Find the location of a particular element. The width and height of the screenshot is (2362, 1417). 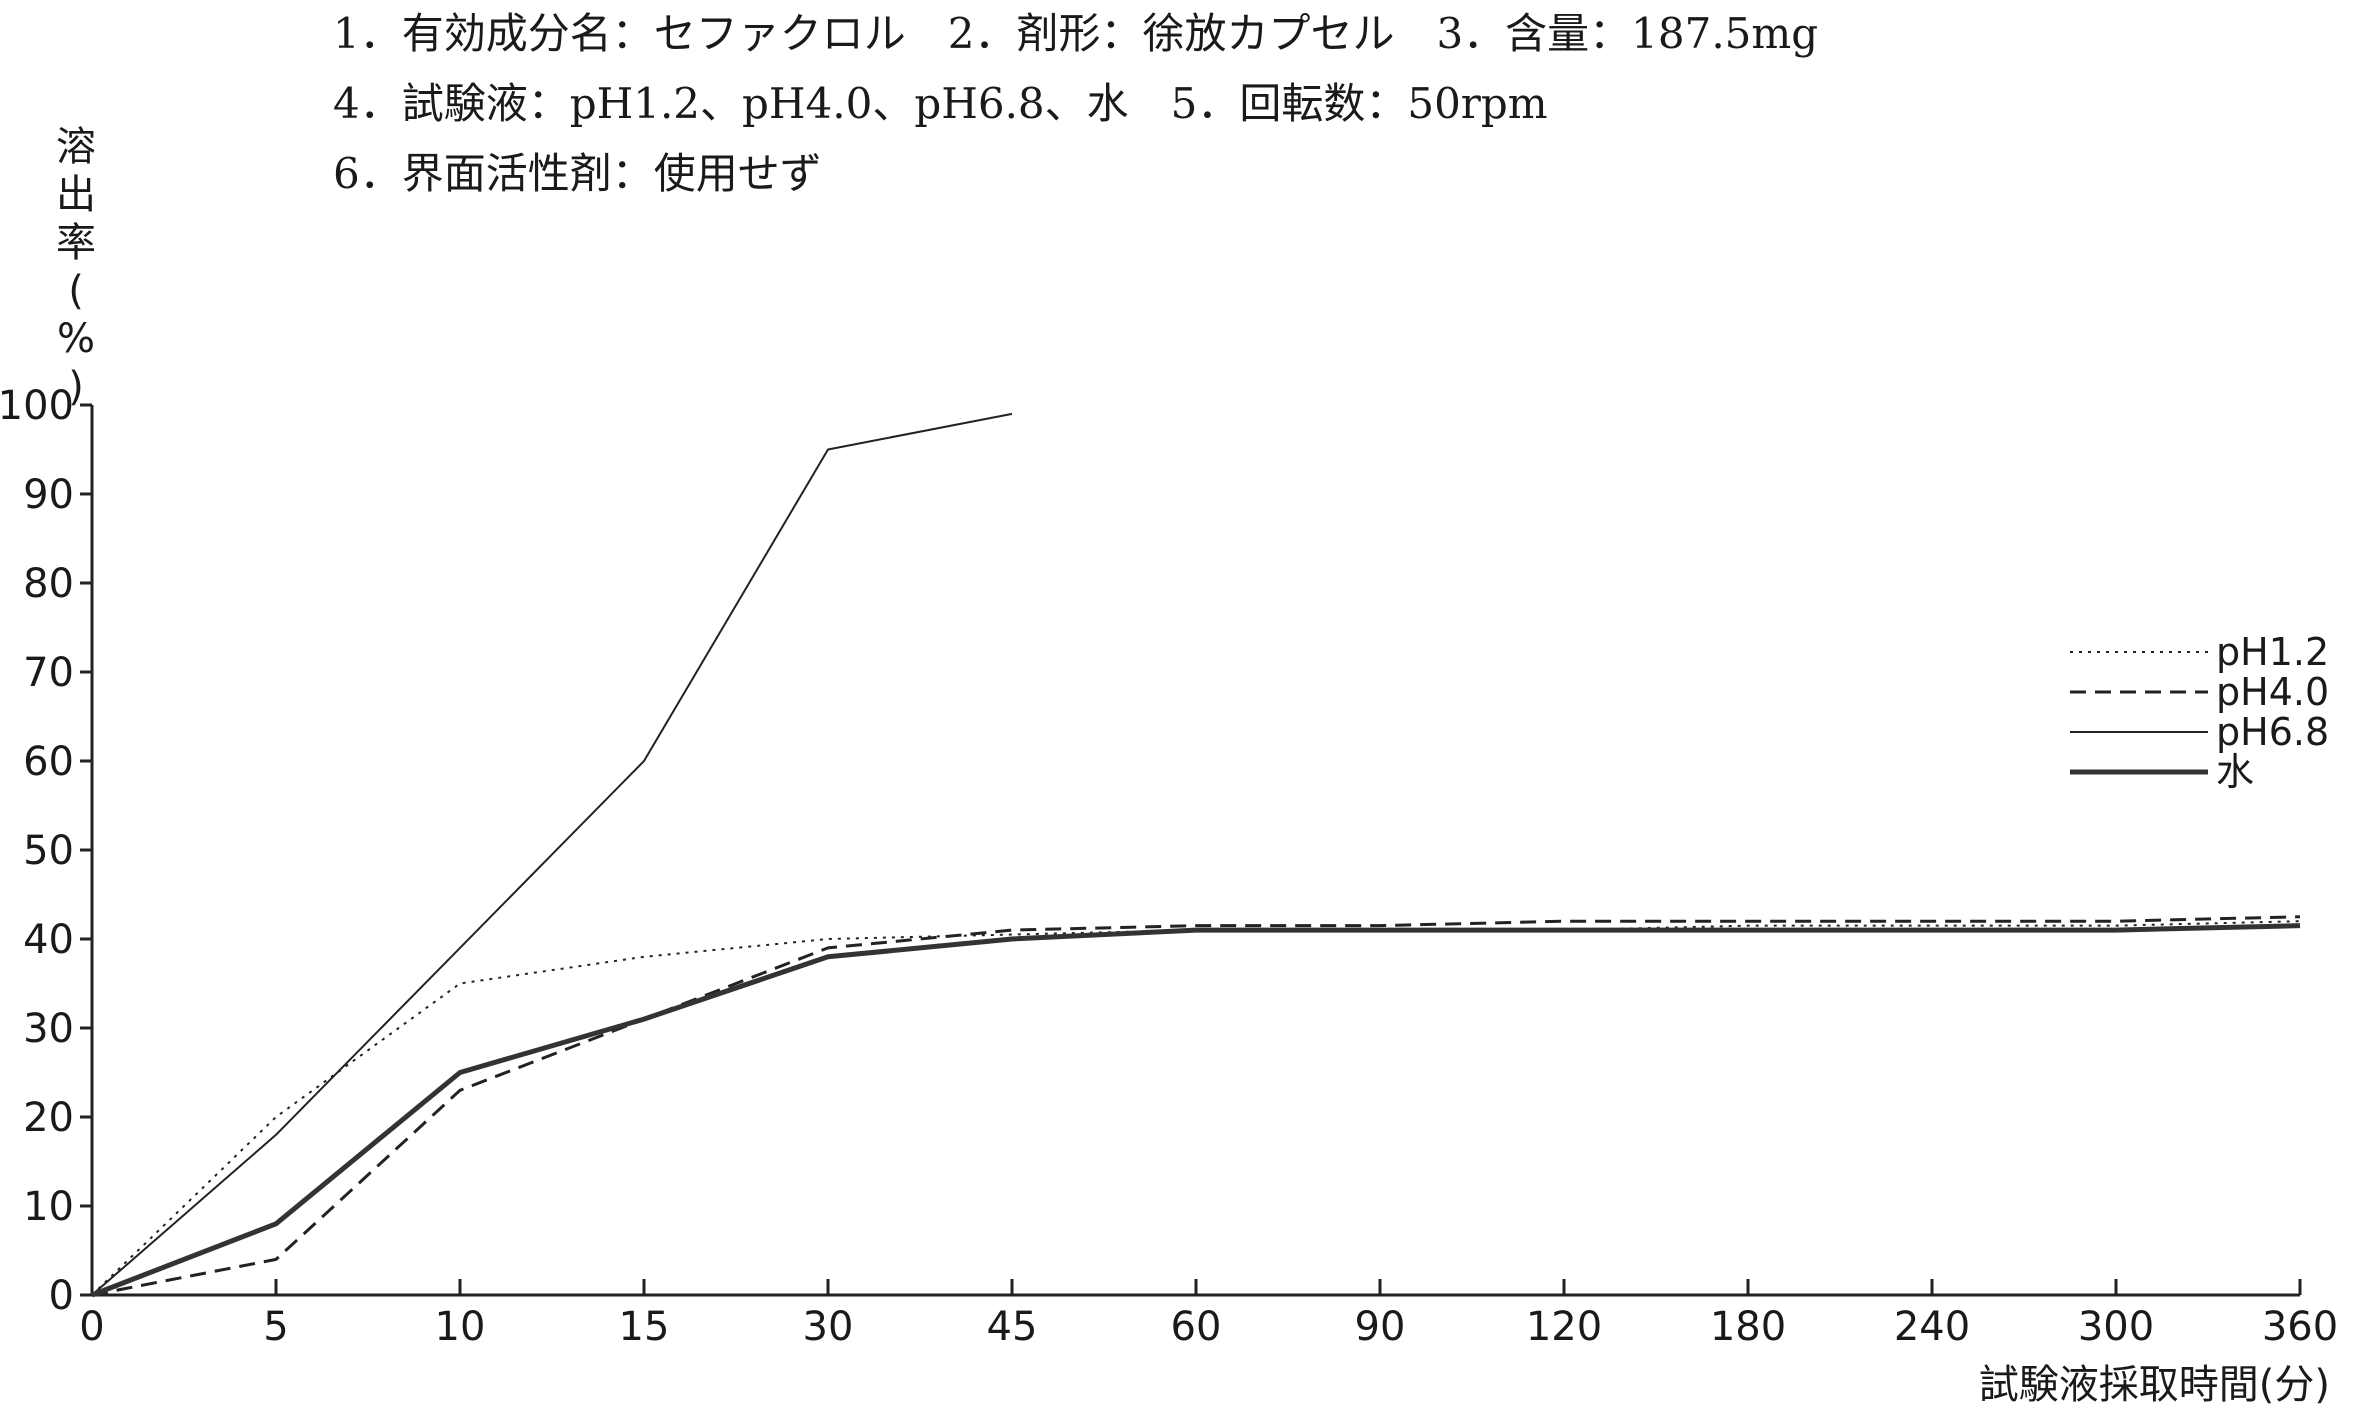

y-tick-label: 100 is located at coordinates (37, 406).